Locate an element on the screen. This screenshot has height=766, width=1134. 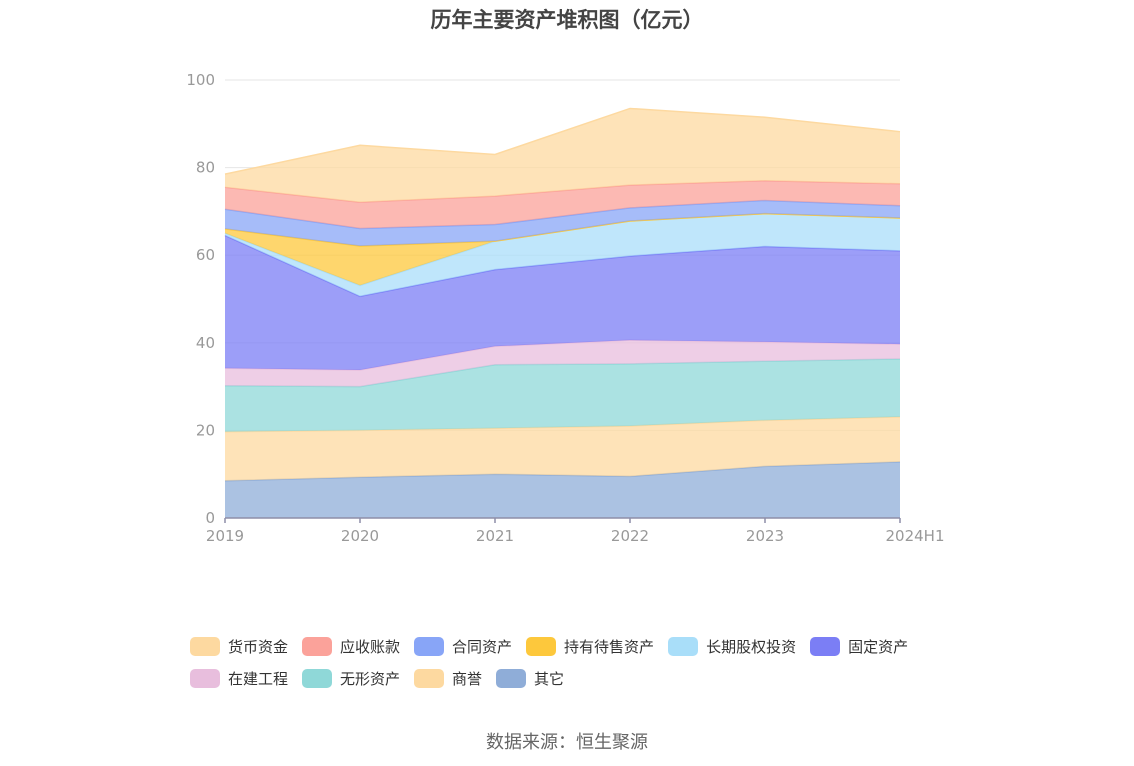
legend-item: 固定资产 is located at coordinates (859, 646).